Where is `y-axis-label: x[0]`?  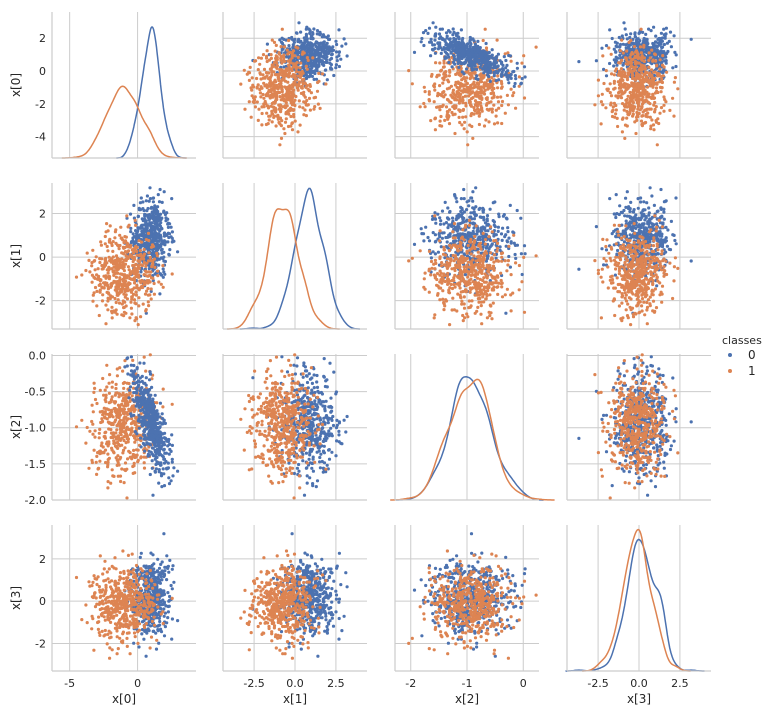 y-axis-label: x[0] is located at coordinates (16, 85).